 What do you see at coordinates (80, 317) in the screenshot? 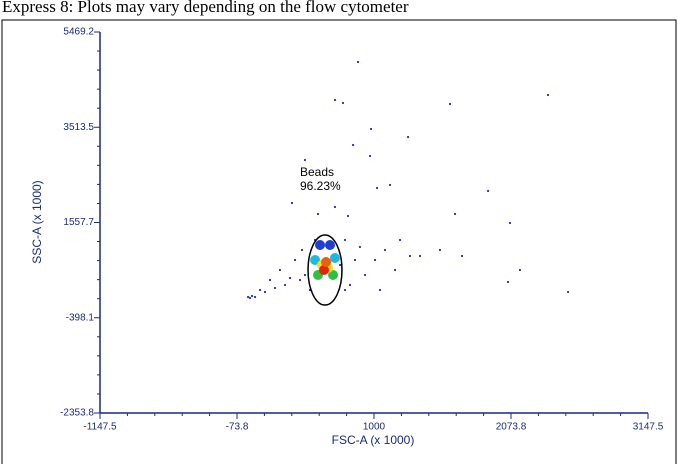
I see `y-tick-label: -398.1` at bounding box center [80, 317].